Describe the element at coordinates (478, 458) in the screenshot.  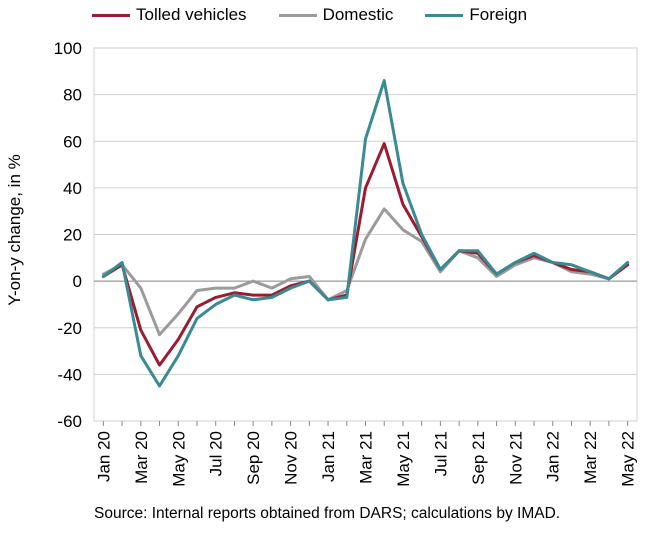
I see `x-tick-label: Sep 21` at that location.